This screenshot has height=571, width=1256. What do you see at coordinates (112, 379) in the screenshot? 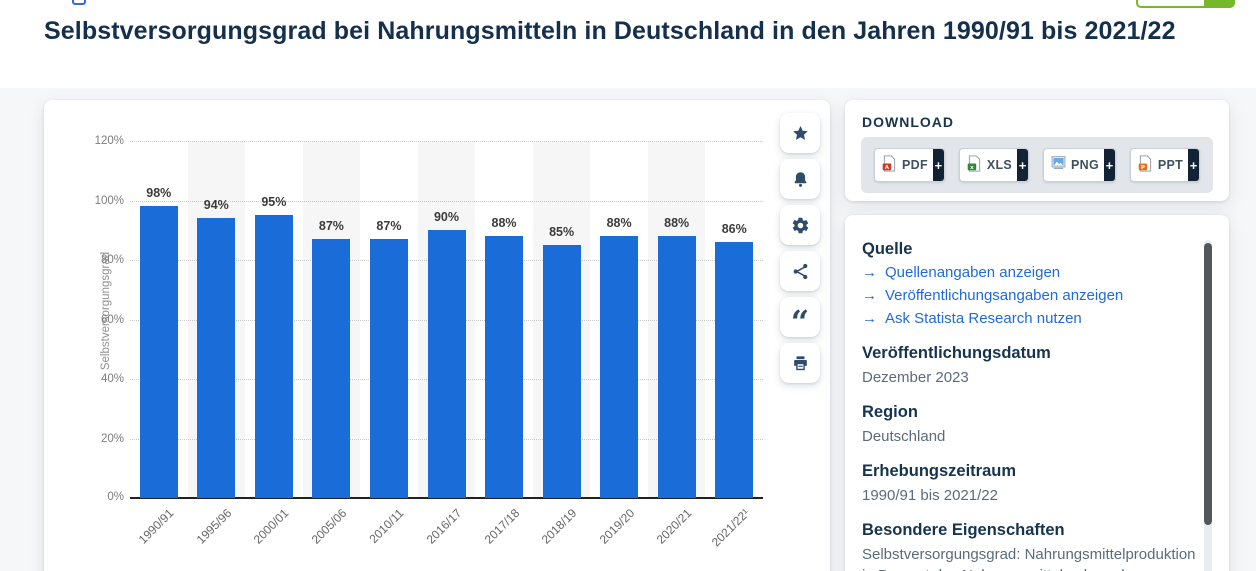
I see `y-axis-tick-label: 40%` at bounding box center [112, 379].